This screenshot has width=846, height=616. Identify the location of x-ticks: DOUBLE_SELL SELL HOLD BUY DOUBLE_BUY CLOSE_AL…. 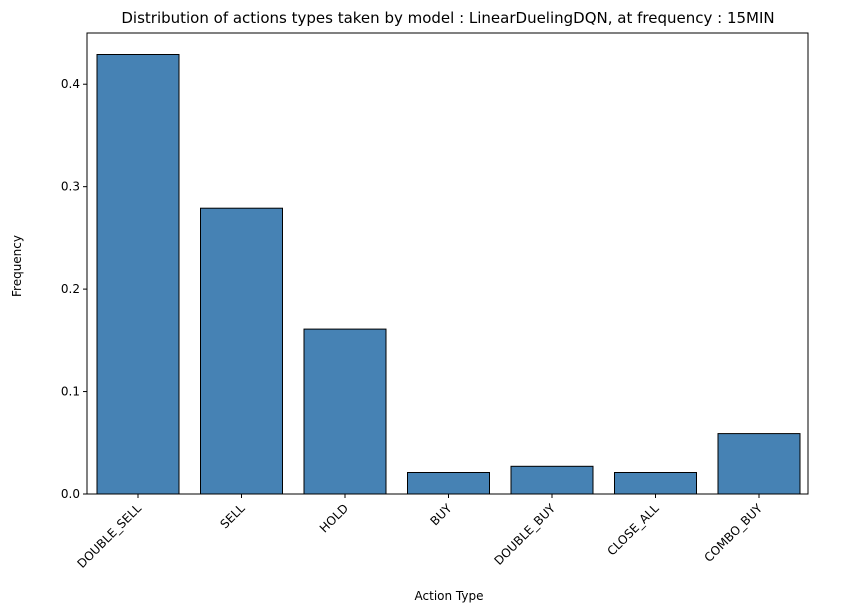
(420, 532).